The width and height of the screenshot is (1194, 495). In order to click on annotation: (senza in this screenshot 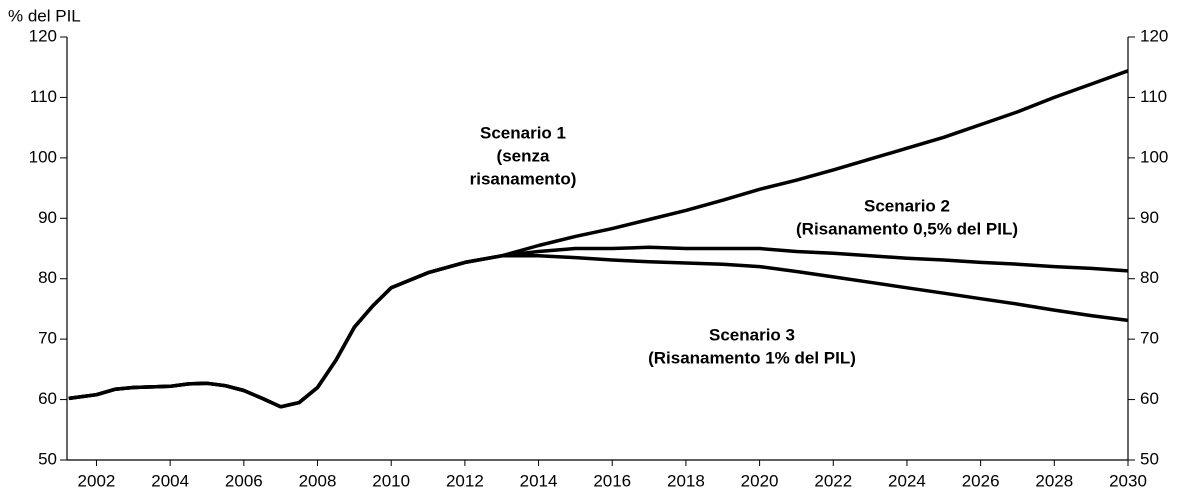, I will do `click(523, 155)`.